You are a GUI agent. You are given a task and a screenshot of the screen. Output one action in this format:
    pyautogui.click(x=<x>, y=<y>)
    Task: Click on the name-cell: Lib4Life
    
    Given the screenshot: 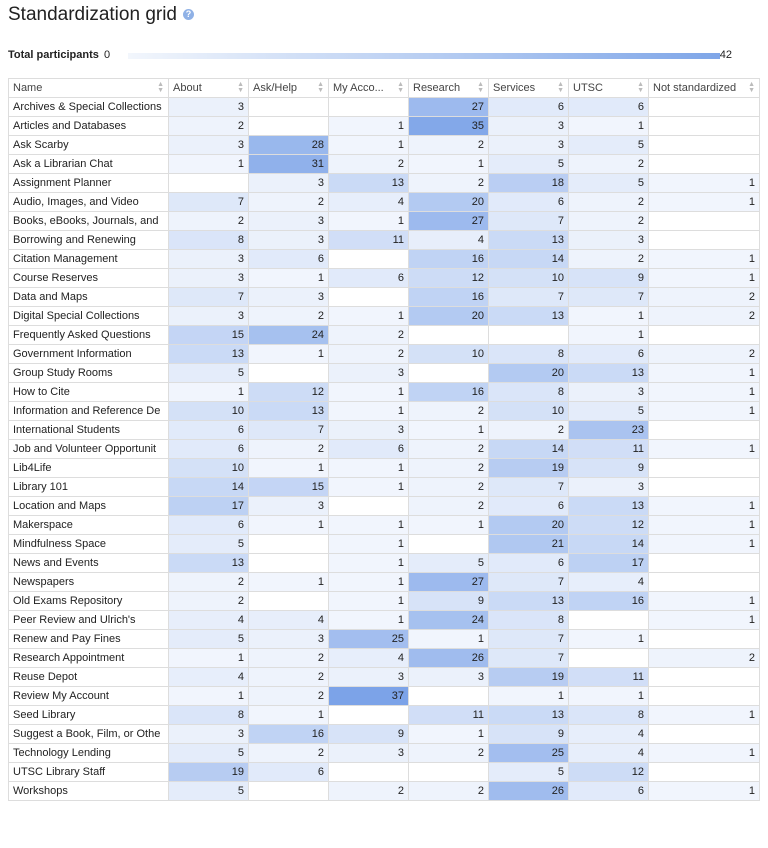 What is the action you would take?
    pyautogui.click(x=88, y=468)
    